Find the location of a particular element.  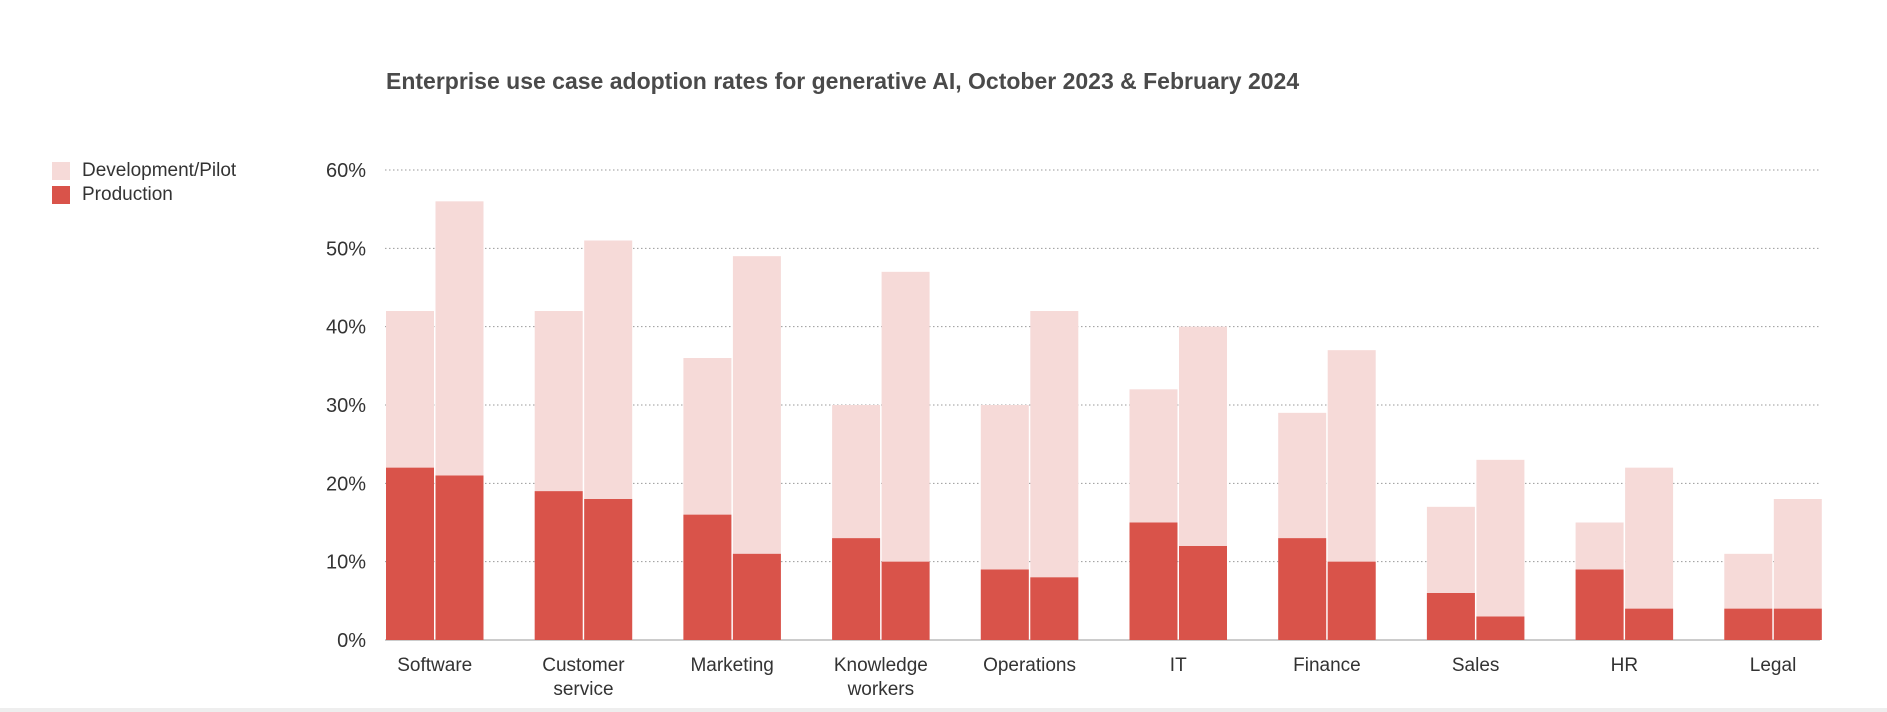

y-axis-ticks: 0% 10% 20% 30% 40% 50% 60% is located at coordinates (346, 406).